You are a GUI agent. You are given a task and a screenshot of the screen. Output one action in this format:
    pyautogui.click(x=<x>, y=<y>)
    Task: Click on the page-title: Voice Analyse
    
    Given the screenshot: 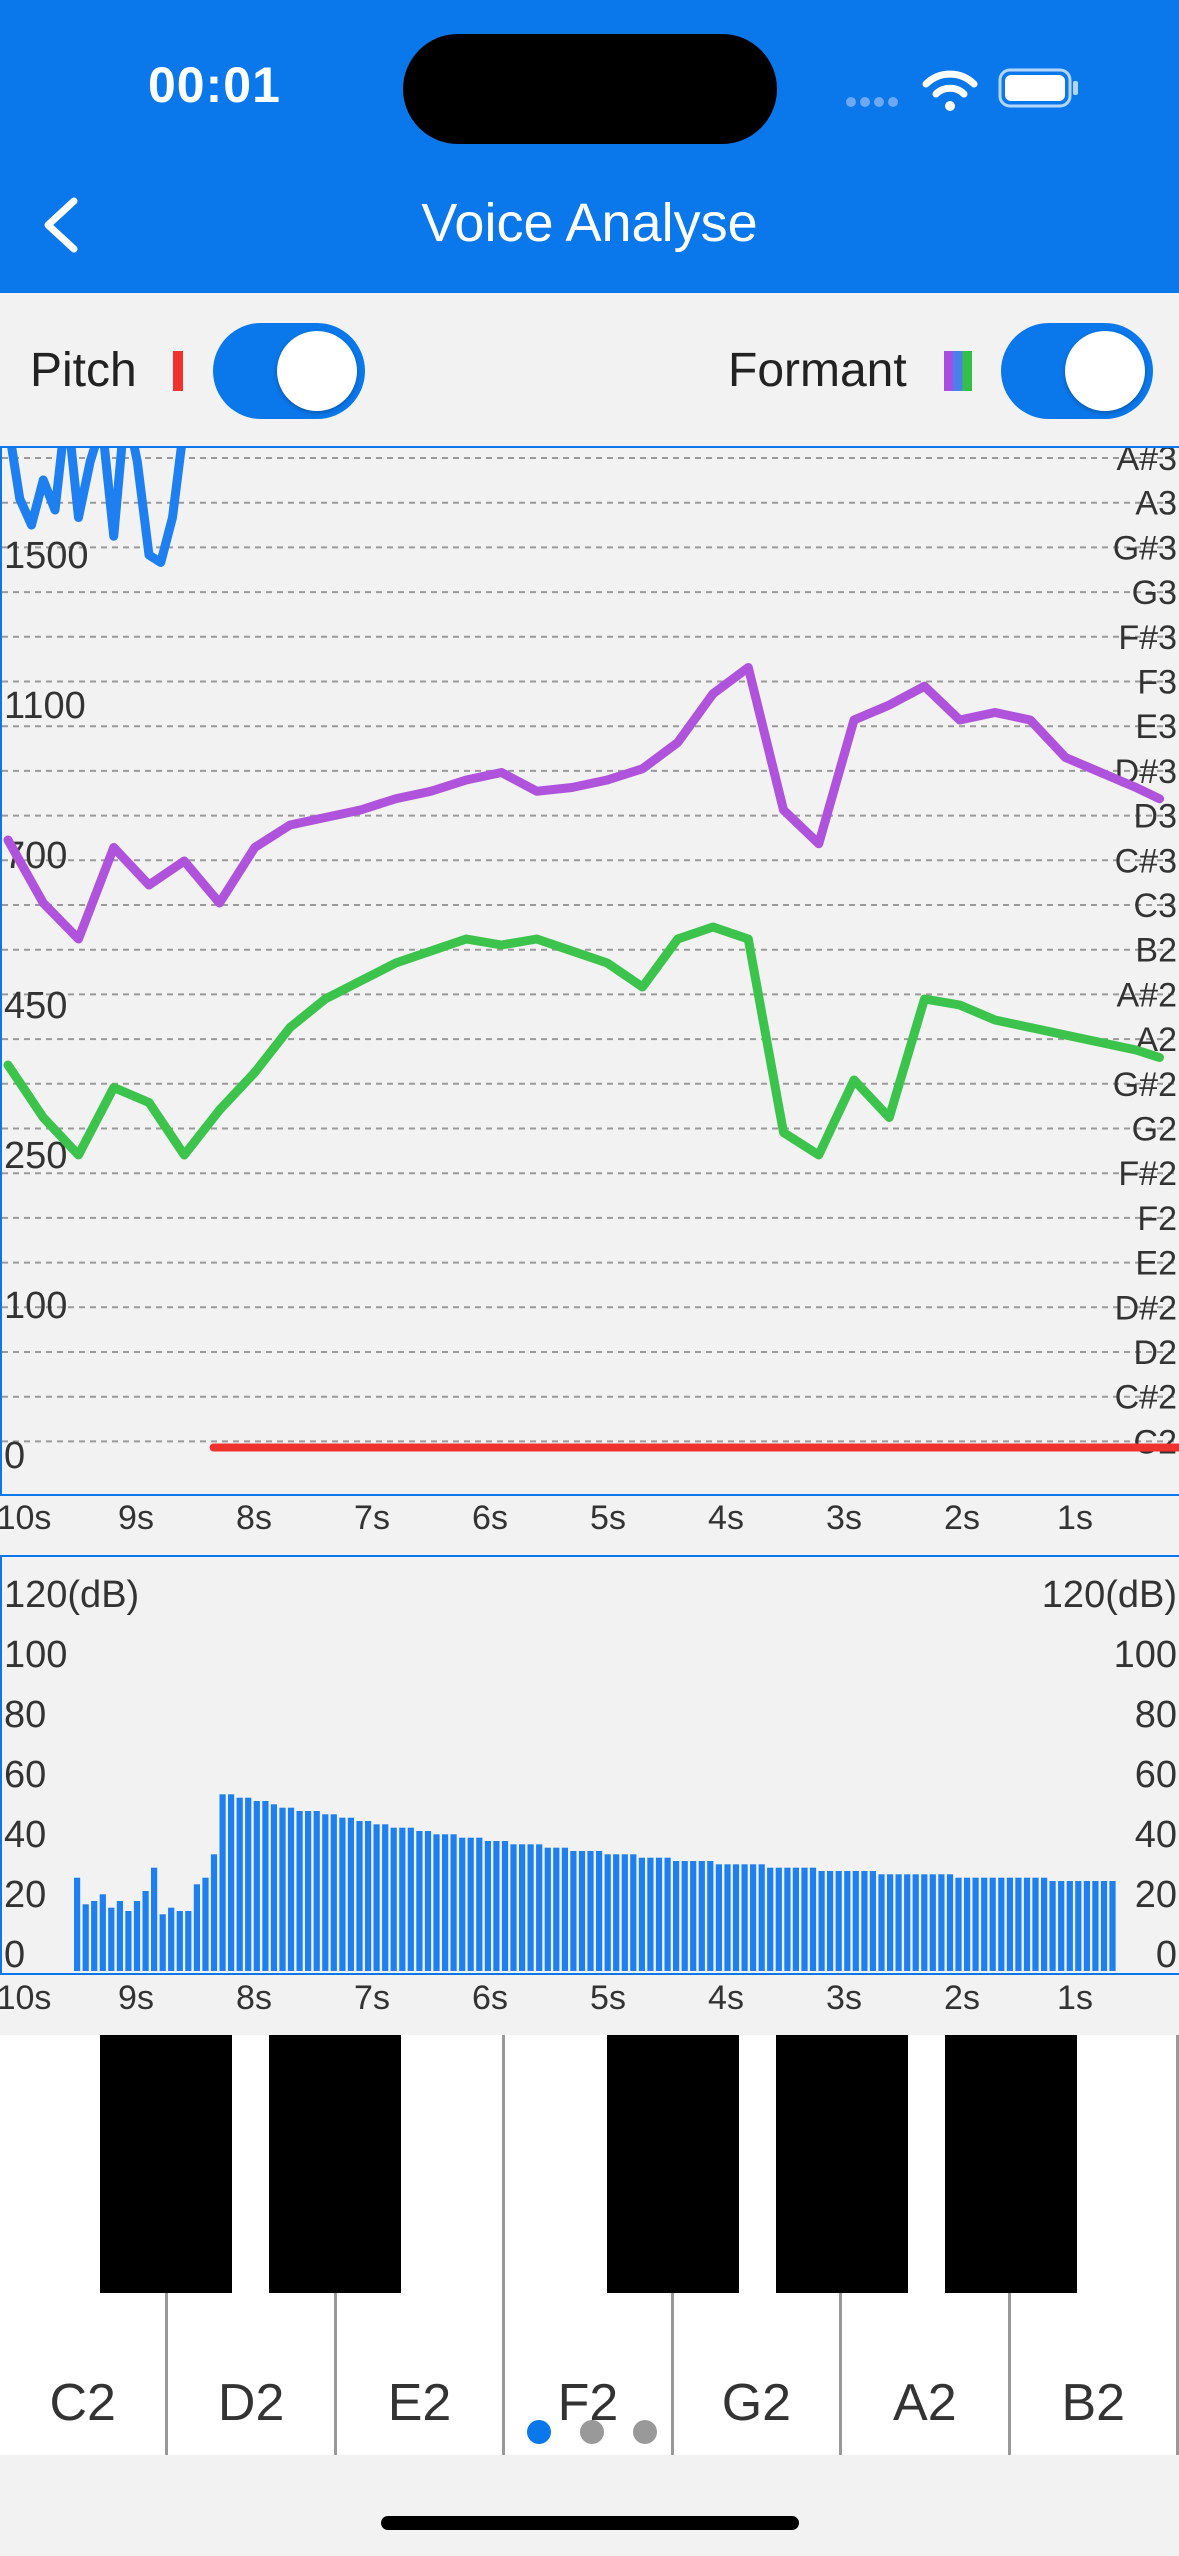 What is the action you would take?
    pyautogui.click(x=589, y=223)
    